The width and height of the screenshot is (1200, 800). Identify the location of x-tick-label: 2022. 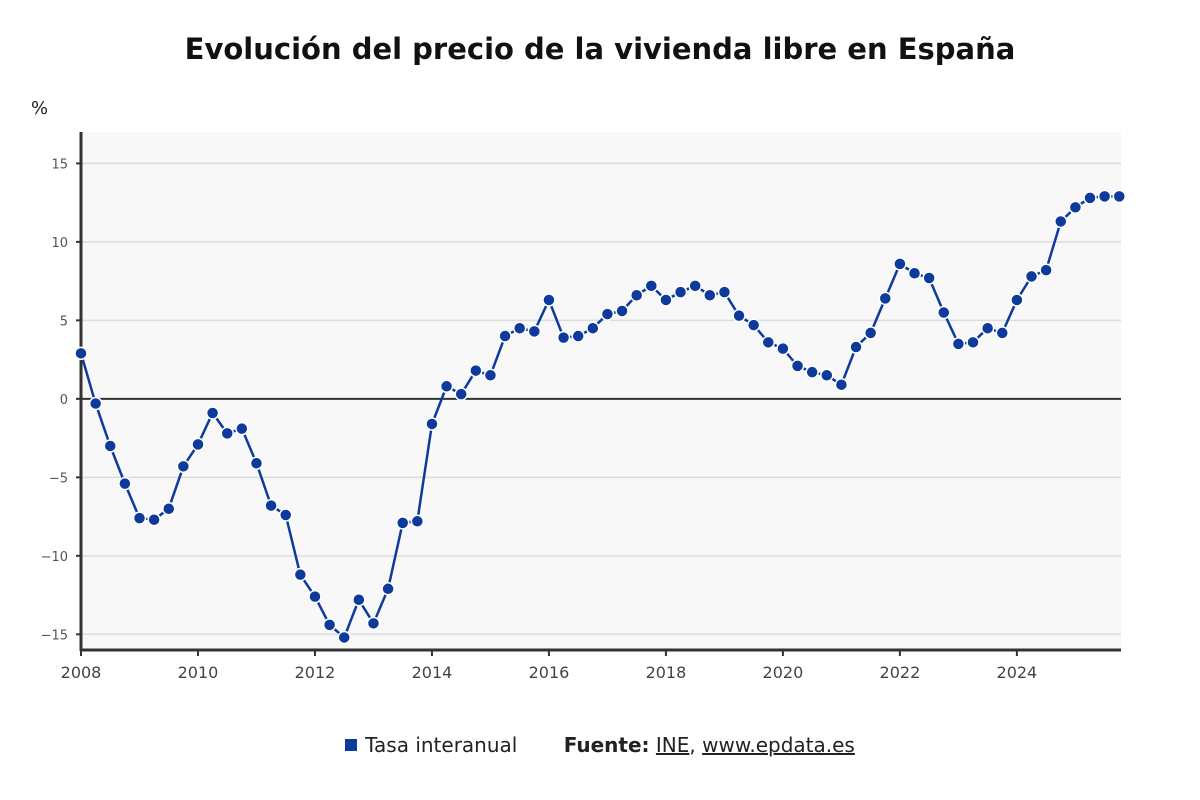
(900, 672).